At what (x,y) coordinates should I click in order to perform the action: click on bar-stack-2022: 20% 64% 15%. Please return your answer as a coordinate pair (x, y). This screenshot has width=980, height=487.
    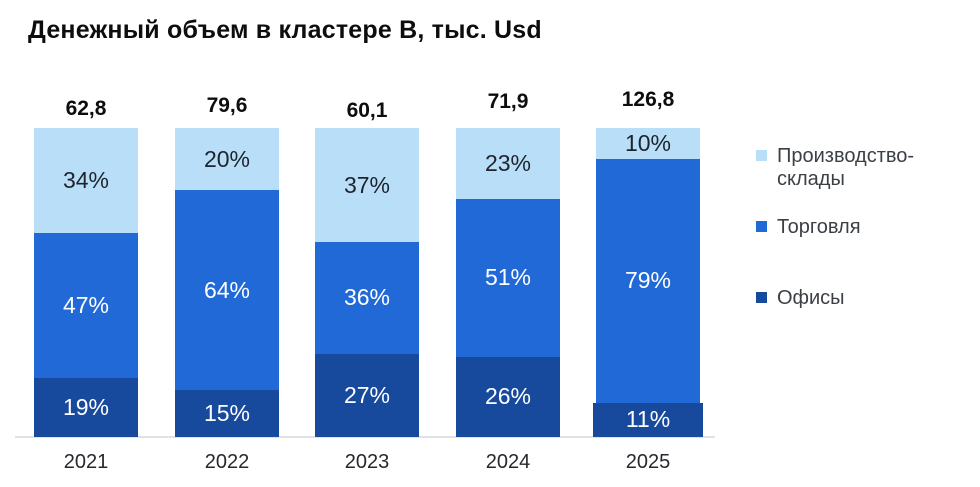
    Looking at the image, I should click on (227, 282).